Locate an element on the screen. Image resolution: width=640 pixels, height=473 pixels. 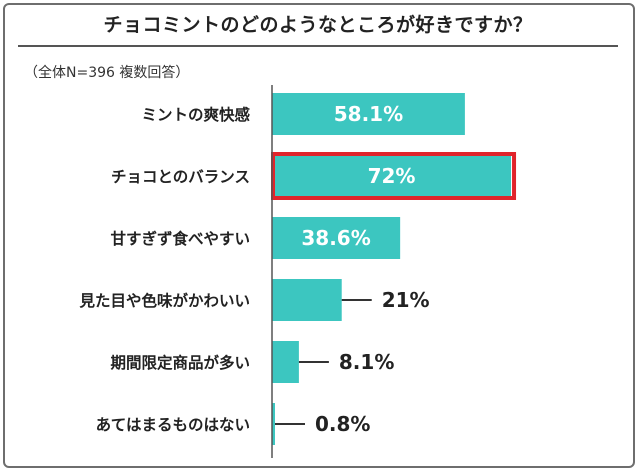
data-label: 72% is located at coordinates (392, 176).